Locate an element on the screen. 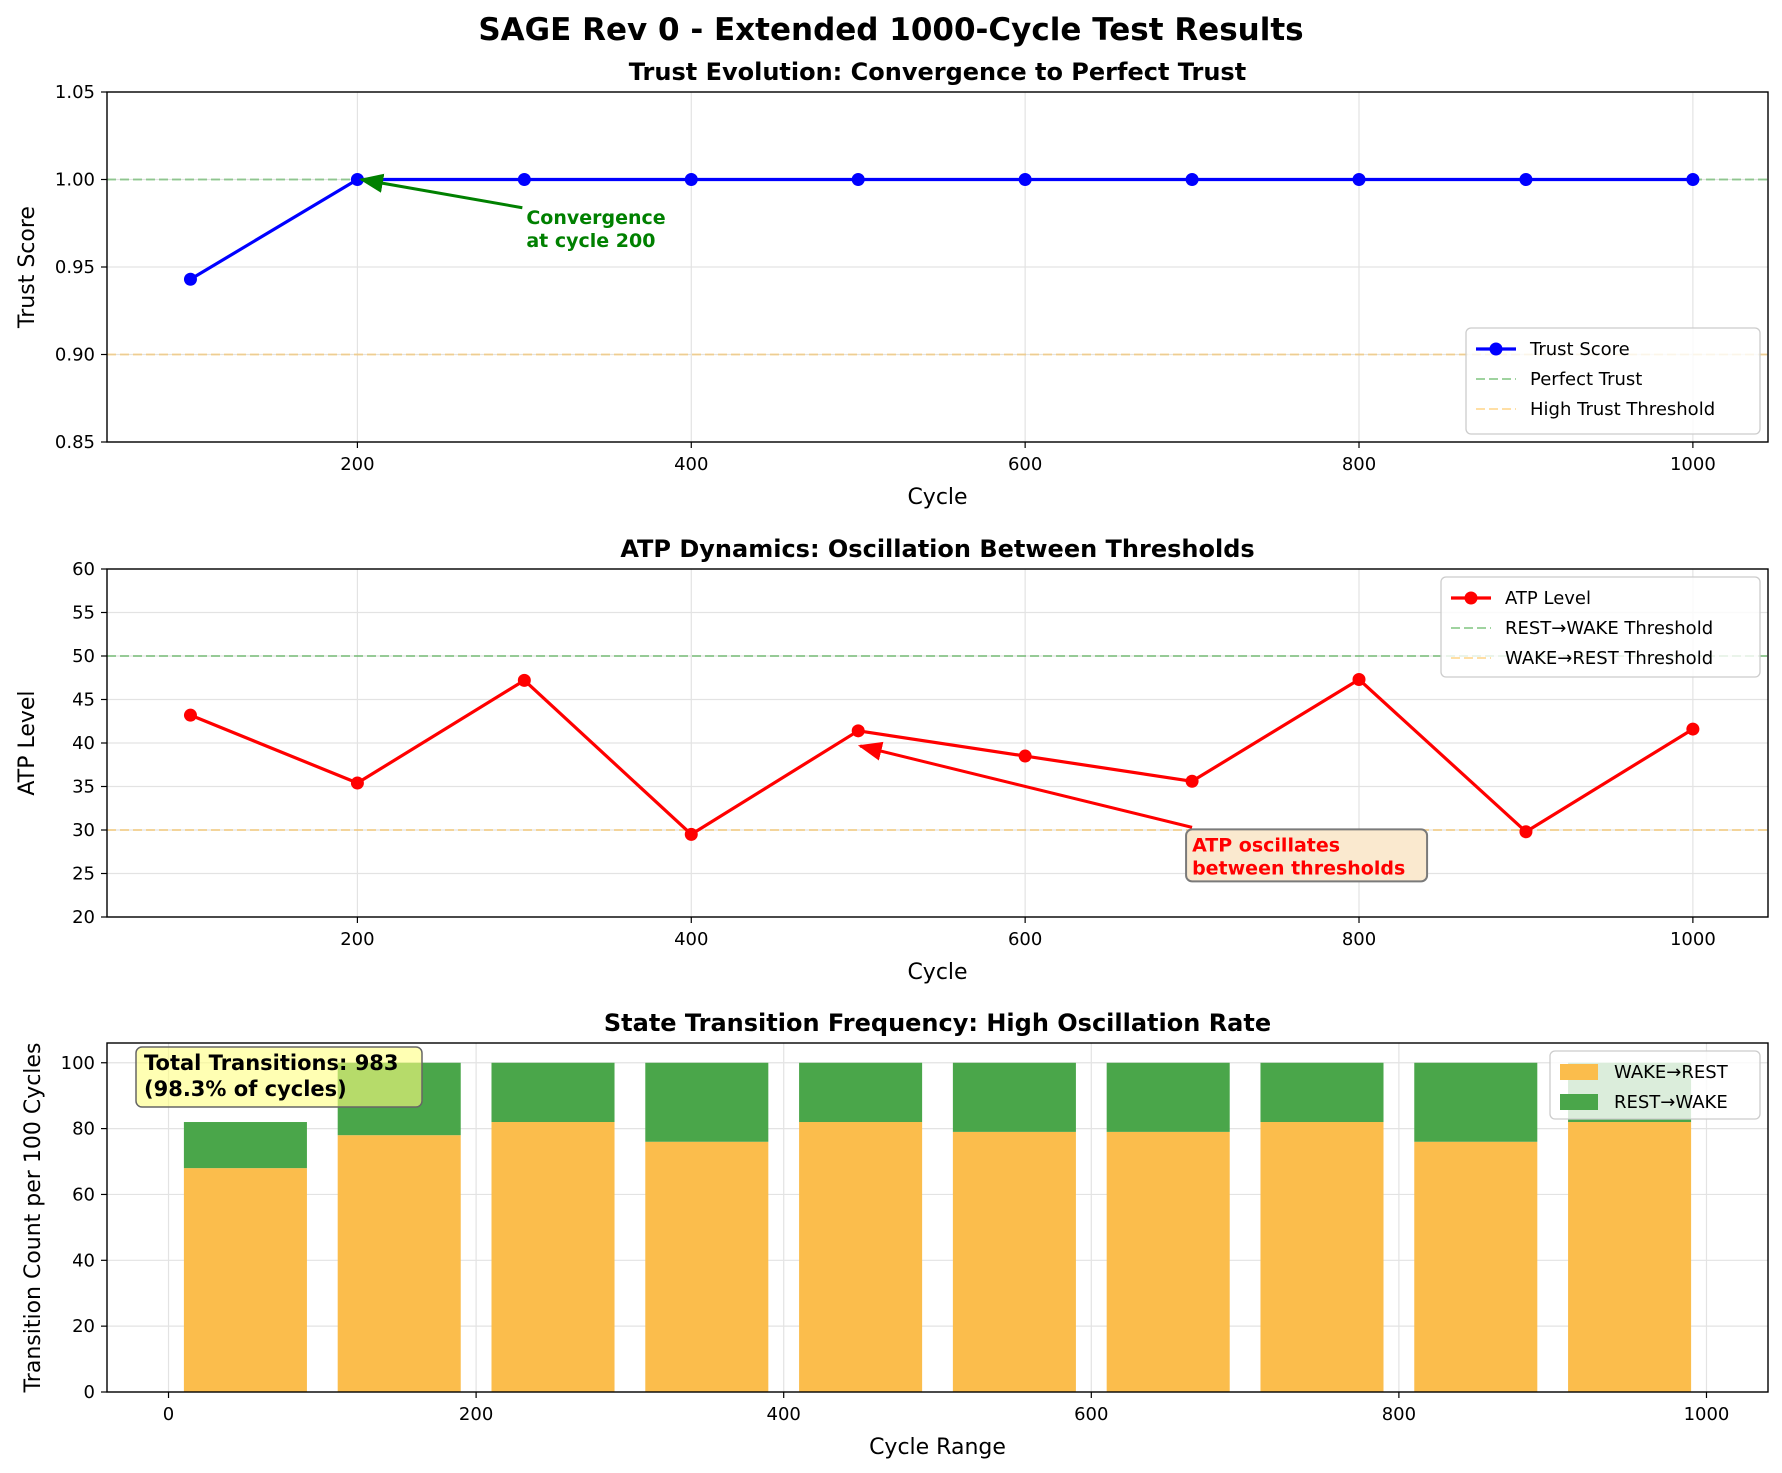  y-axis-label: Trust Score is located at coordinates (27, 267).